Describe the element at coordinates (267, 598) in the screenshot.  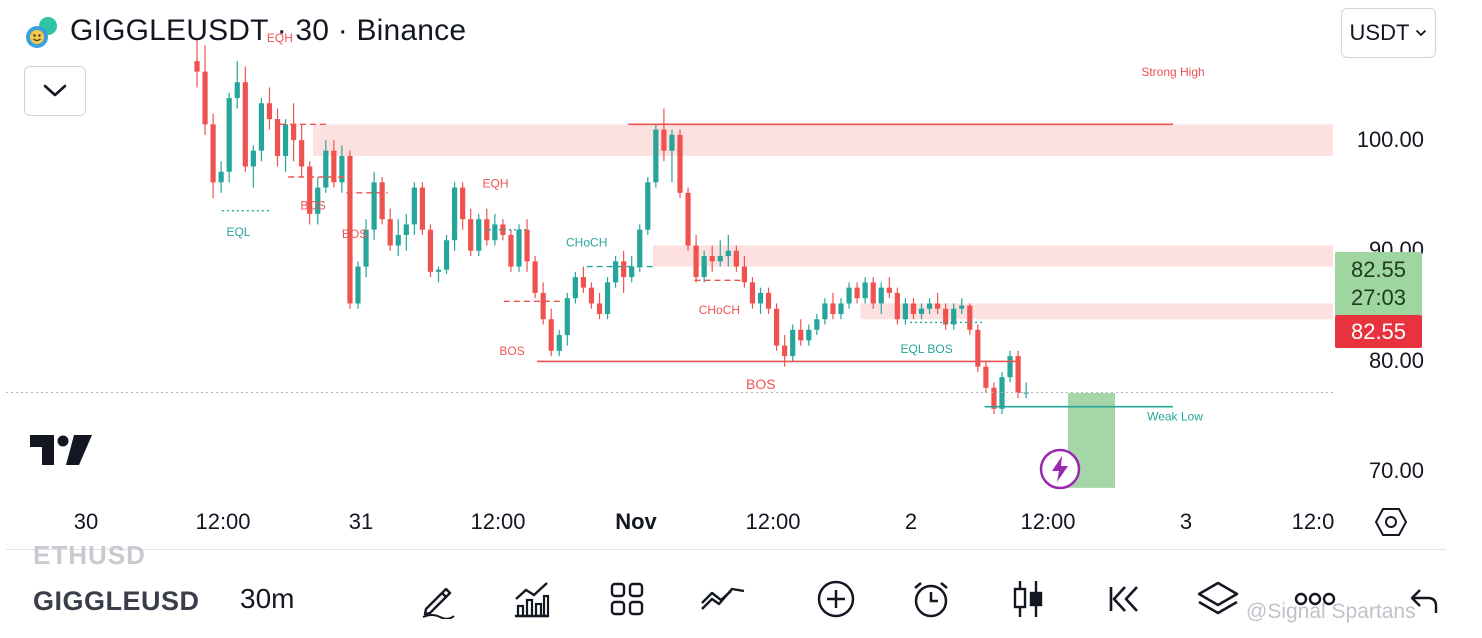
I see `interval-selector: 30m` at that location.